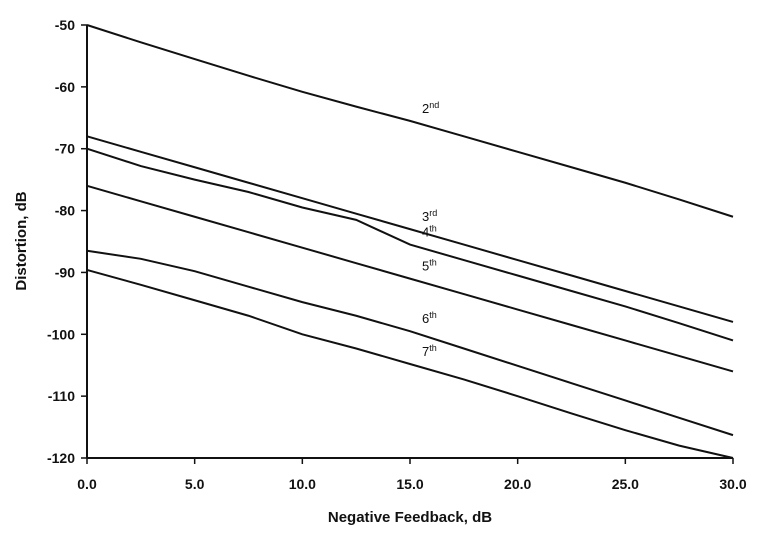  What do you see at coordinates (430, 108) in the screenshot?
I see `series-label: 2nd` at bounding box center [430, 108].